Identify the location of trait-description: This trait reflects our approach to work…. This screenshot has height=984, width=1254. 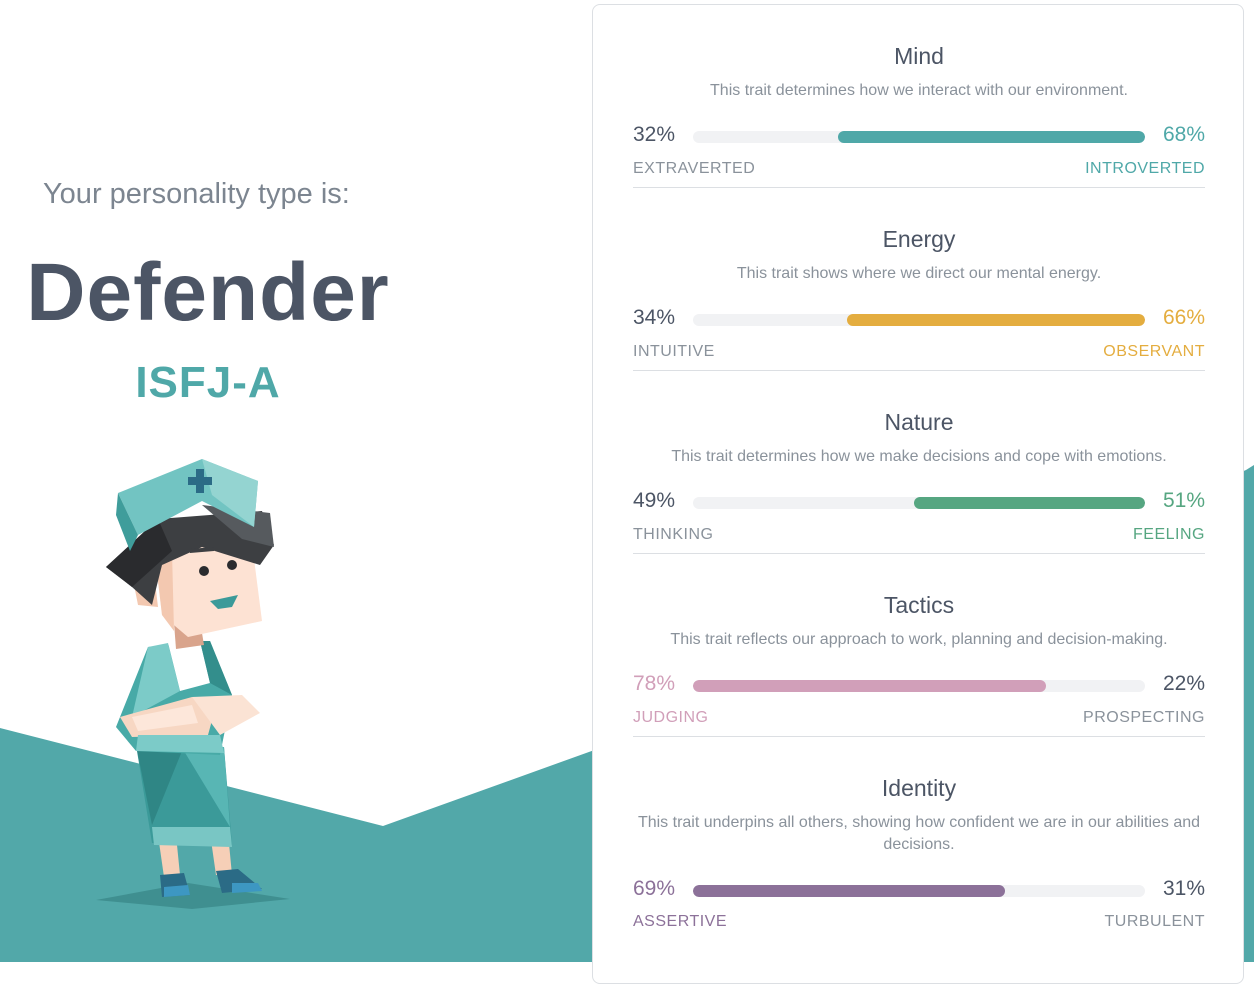
(919, 639).